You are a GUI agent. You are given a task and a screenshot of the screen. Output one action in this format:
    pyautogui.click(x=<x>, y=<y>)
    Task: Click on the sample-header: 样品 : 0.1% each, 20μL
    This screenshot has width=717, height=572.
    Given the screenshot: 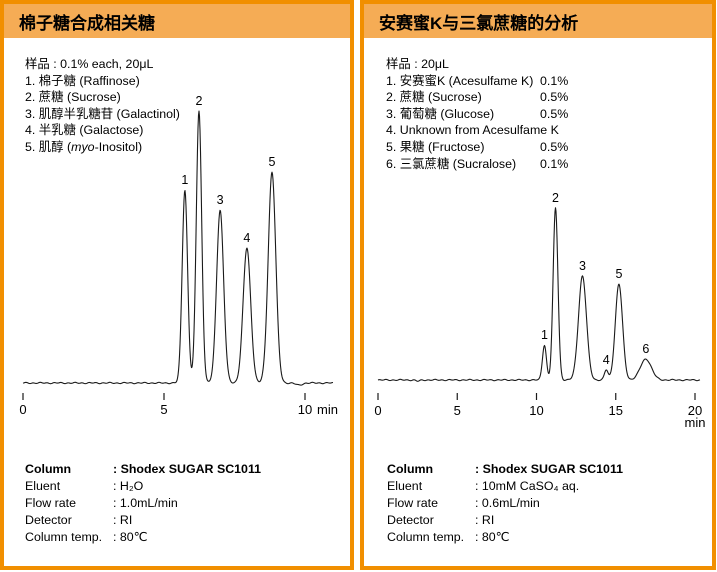 What is the action you would take?
    pyautogui.click(x=89, y=64)
    